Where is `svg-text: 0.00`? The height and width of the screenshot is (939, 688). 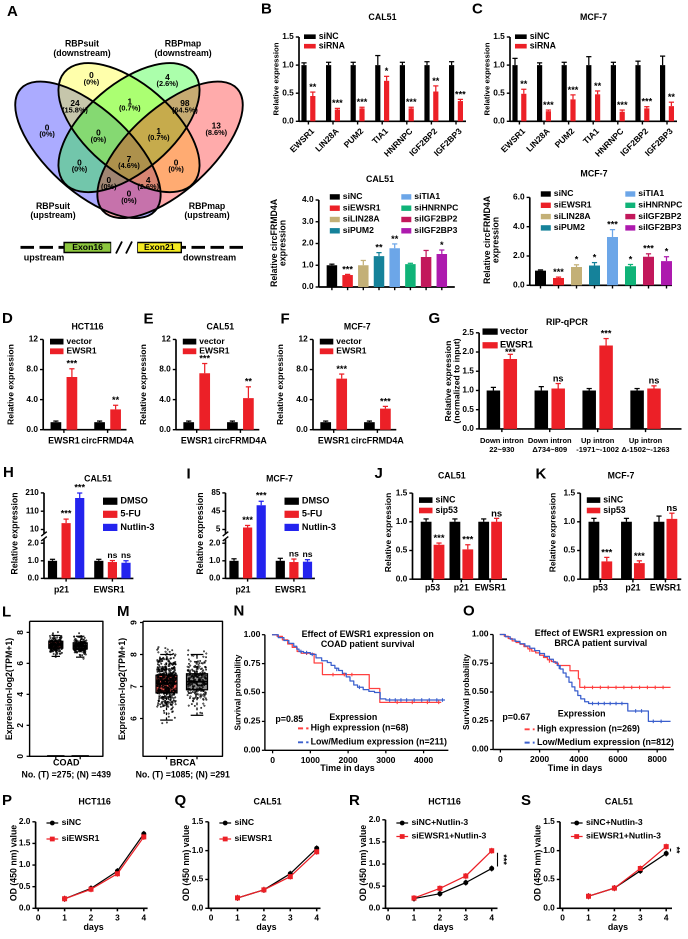 svg-text: 0.00 is located at coordinates (480, 749).